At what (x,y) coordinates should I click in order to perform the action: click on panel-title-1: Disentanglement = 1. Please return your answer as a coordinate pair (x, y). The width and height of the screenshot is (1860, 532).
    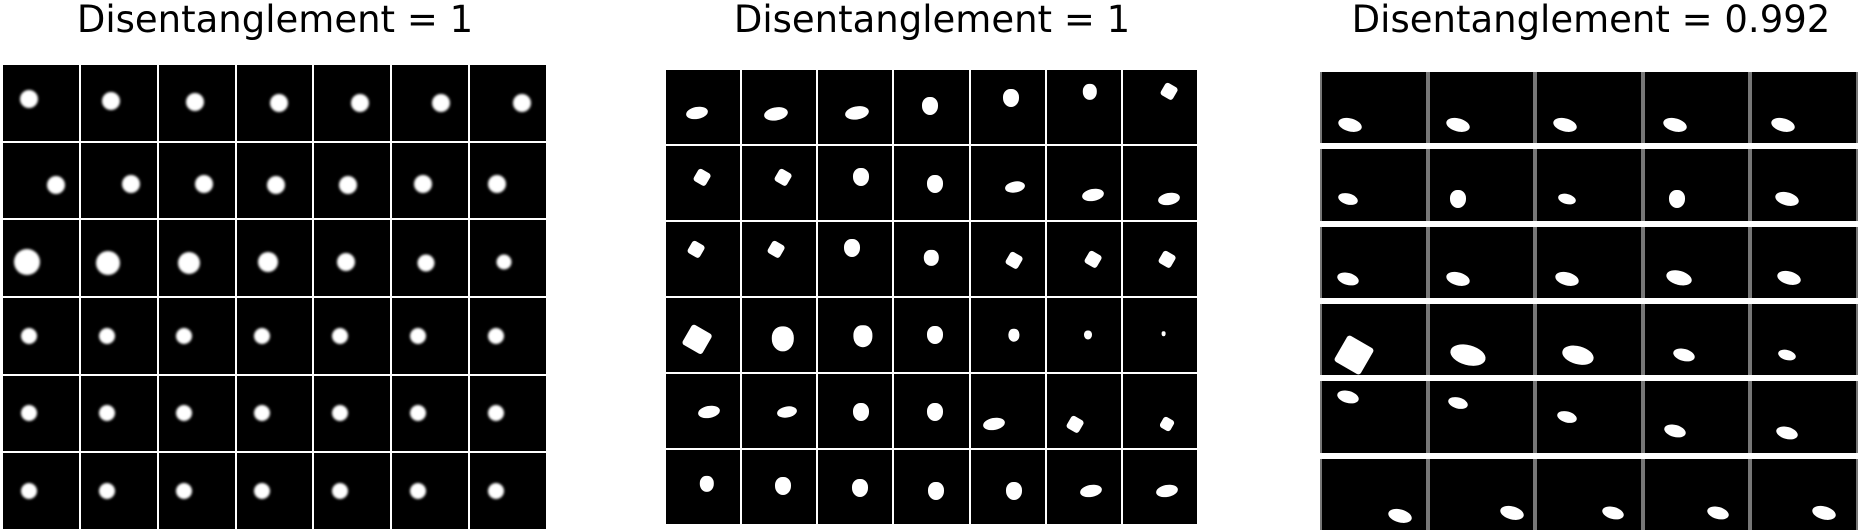
    Looking at the image, I should click on (275, 20).